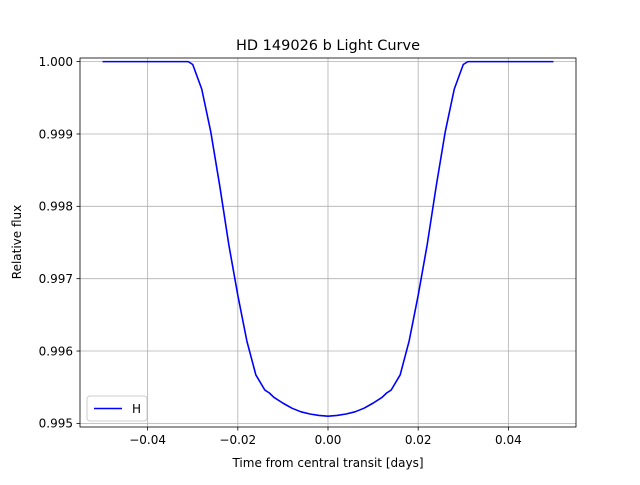 The image size is (640, 485). What do you see at coordinates (56, 207) in the screenshot?
I see `y-tick-label: 0.998` at bounding box center [56, 207].